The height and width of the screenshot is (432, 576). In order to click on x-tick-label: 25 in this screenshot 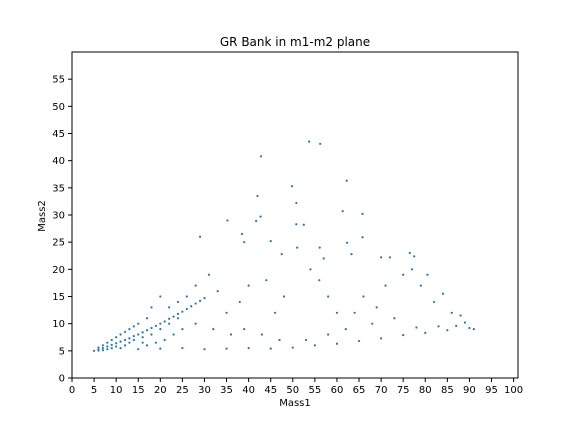, I will do `click(182, 390)`.